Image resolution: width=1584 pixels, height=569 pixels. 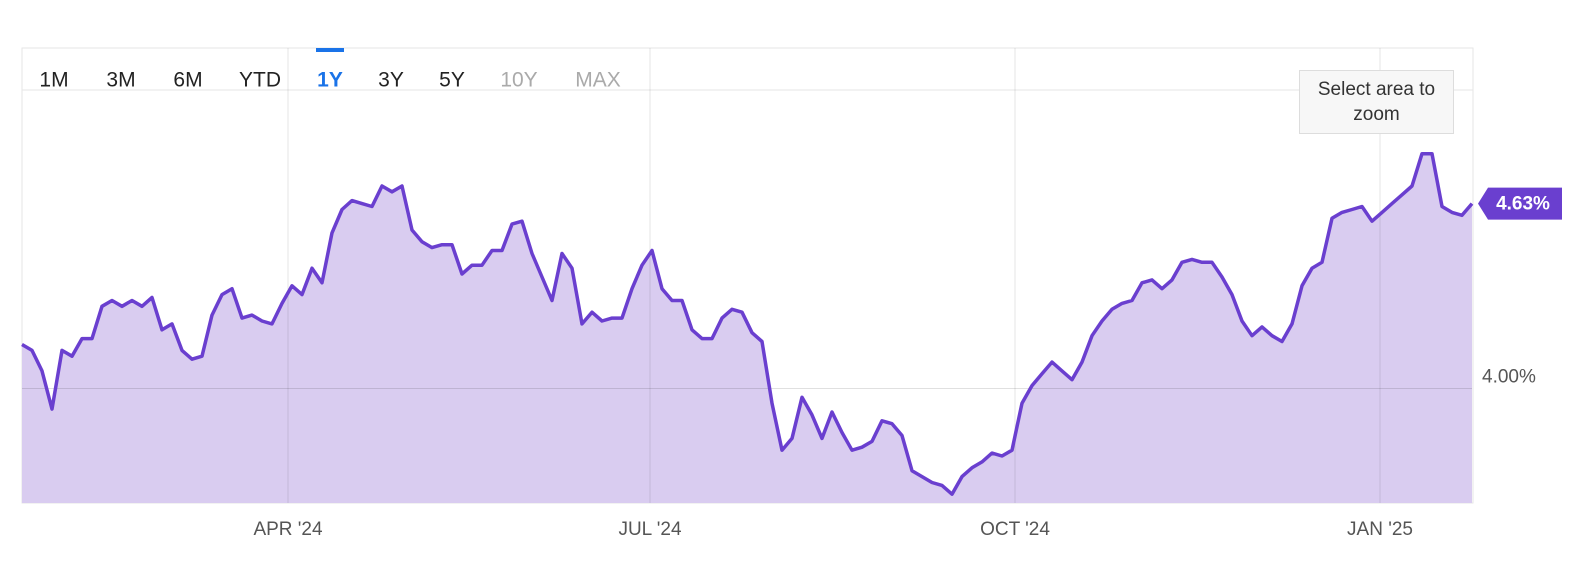 I want to click on range-button: 3Y, so click(x=391, y=80).